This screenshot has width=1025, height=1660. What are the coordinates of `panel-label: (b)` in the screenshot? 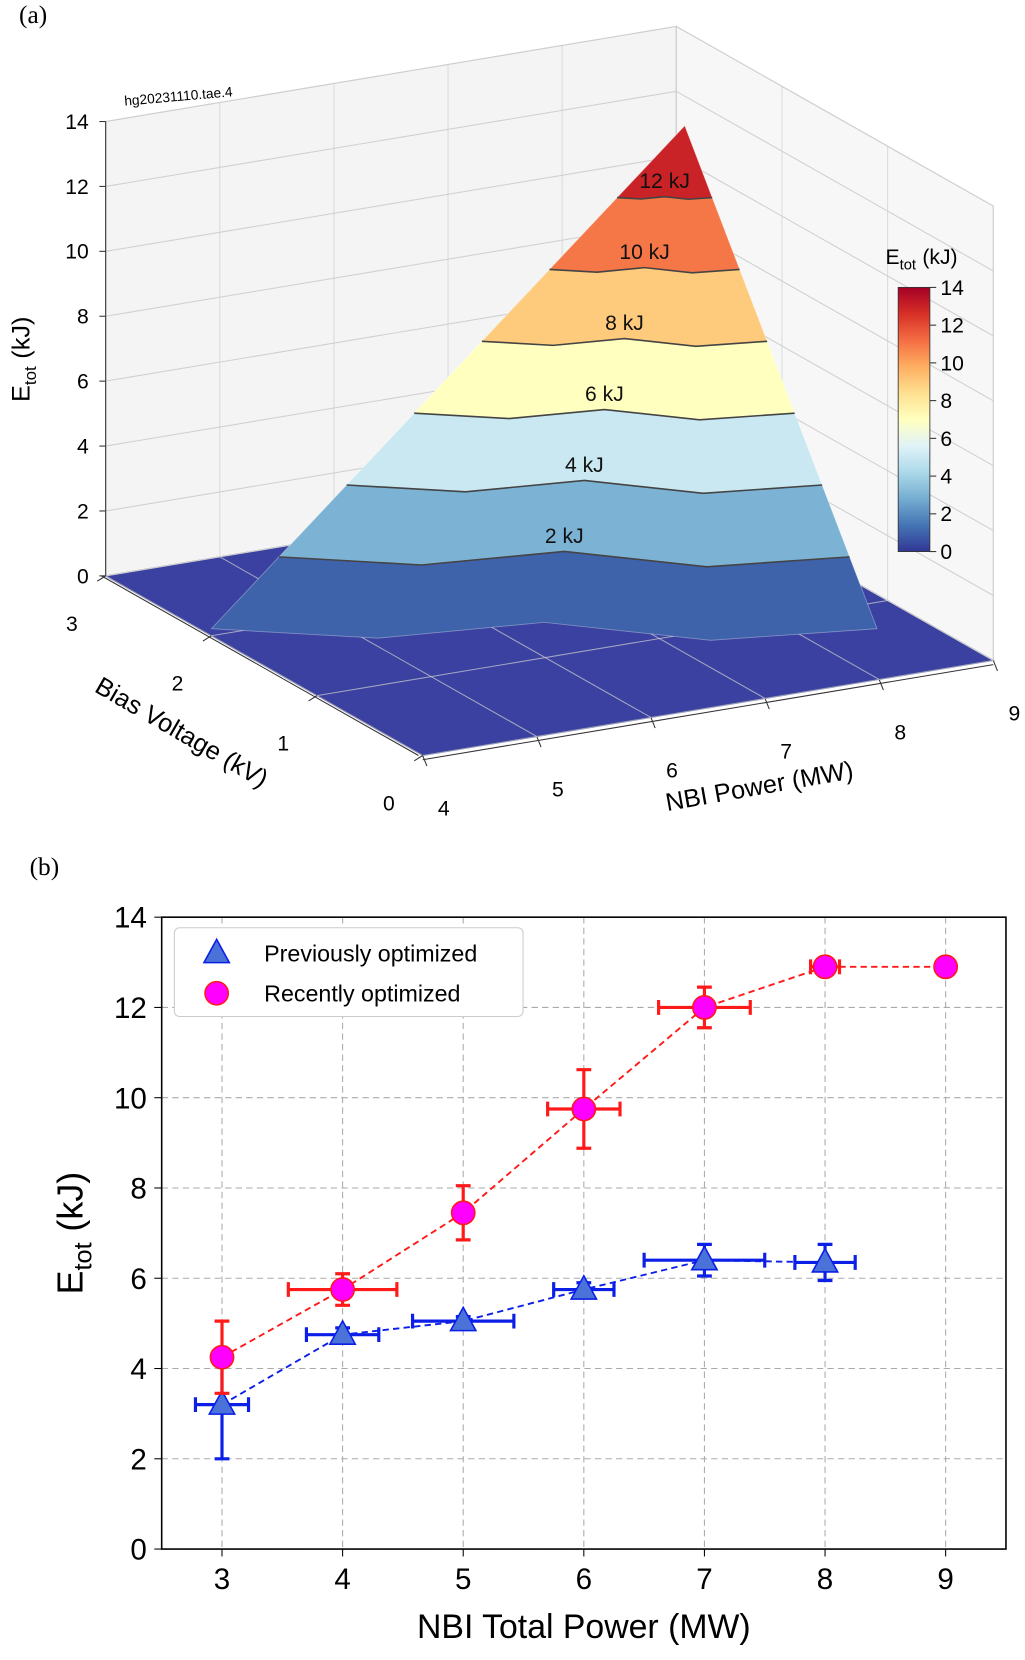 It's located at (45, 867).